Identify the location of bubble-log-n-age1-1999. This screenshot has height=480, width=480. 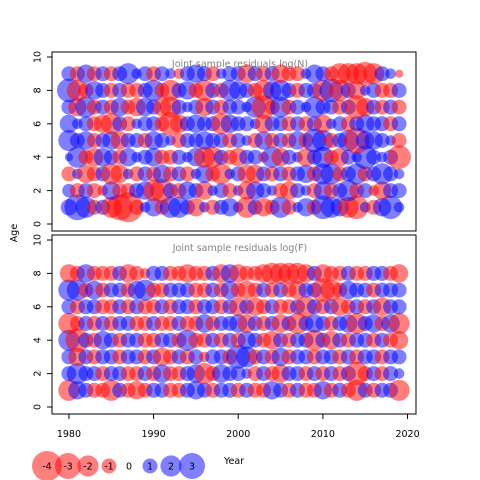
(229, 207).